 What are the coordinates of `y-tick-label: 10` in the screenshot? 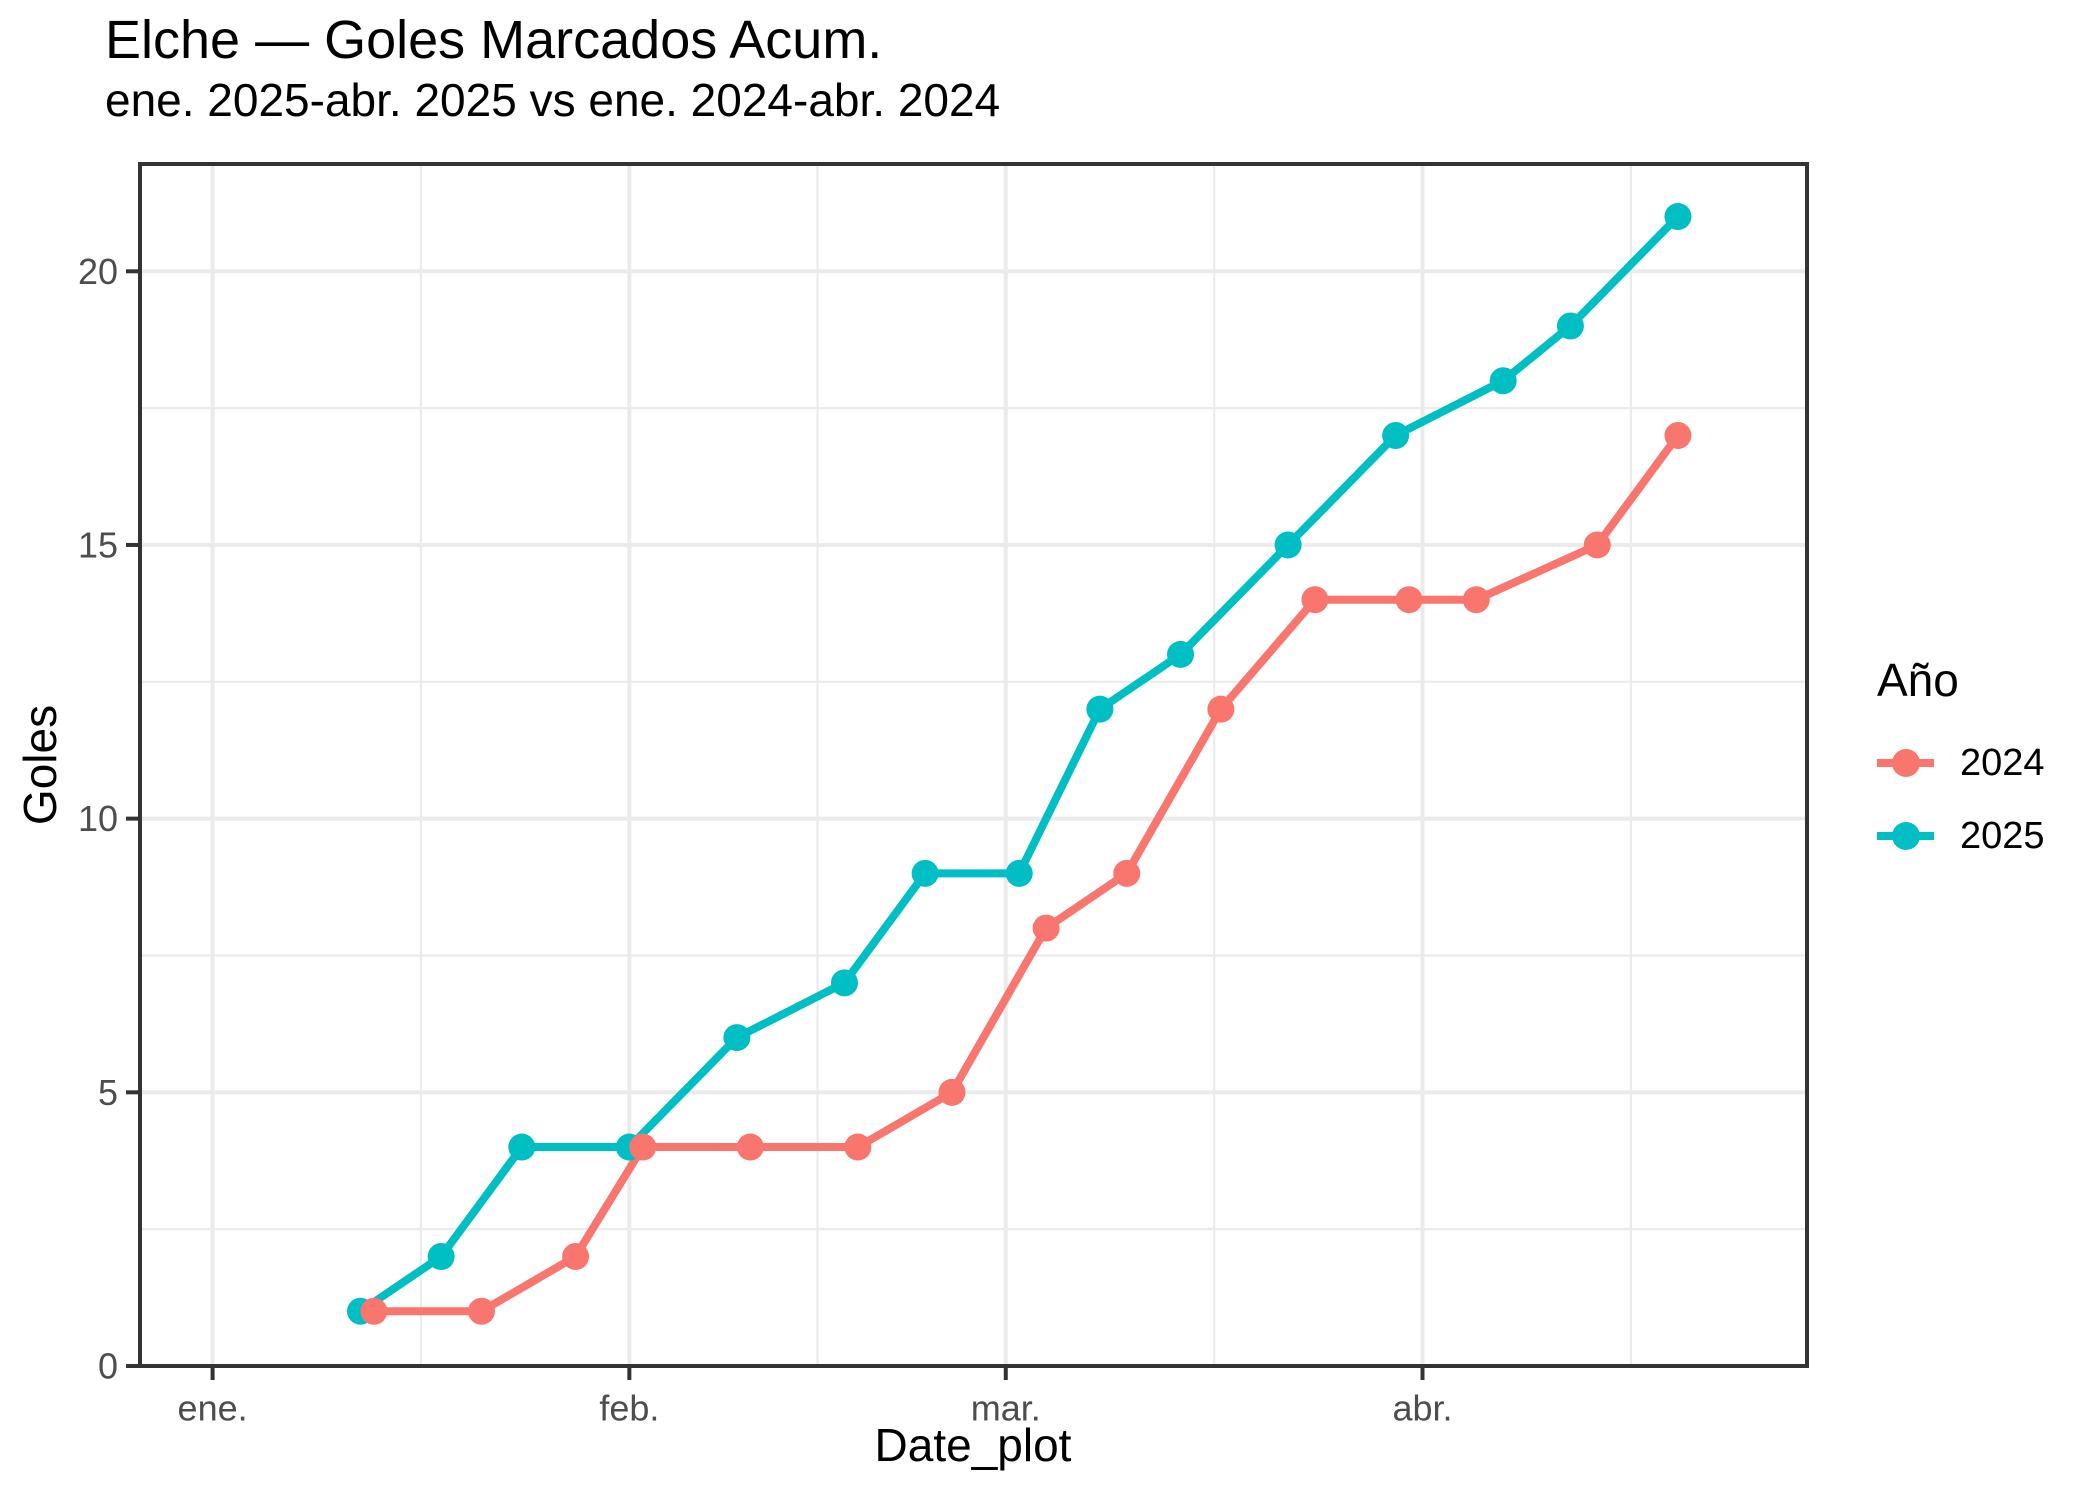 It's located at (98, 818).